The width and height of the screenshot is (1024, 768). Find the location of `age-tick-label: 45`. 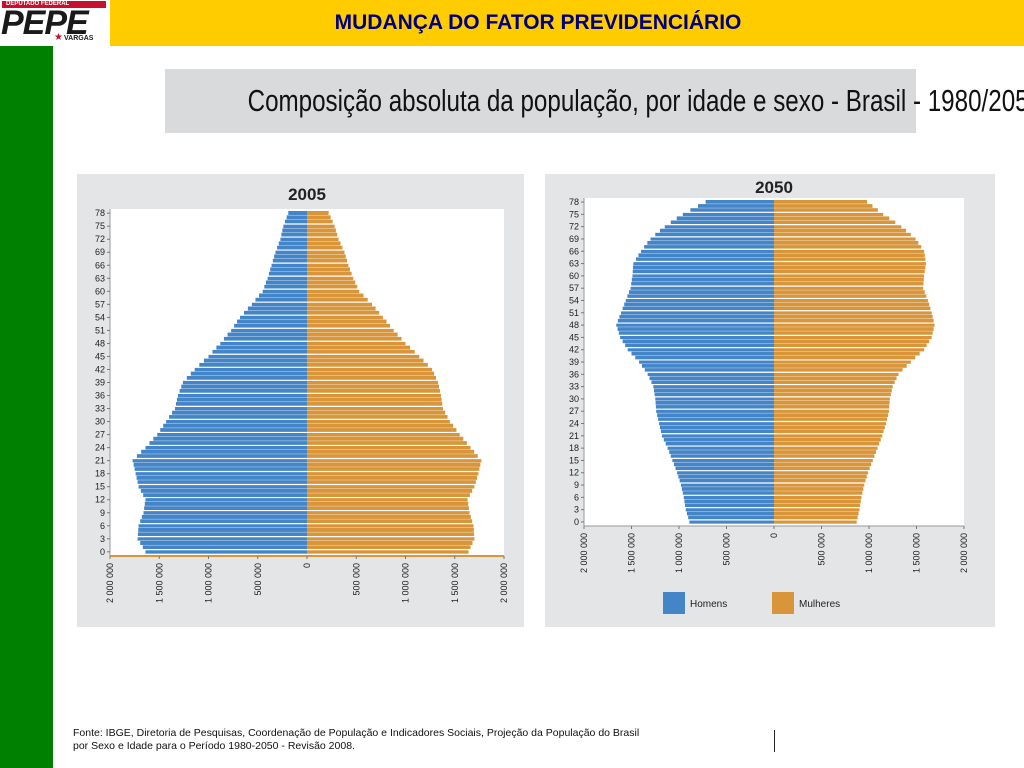

age-tick-label: 45 is located at coordinates (100, 356).